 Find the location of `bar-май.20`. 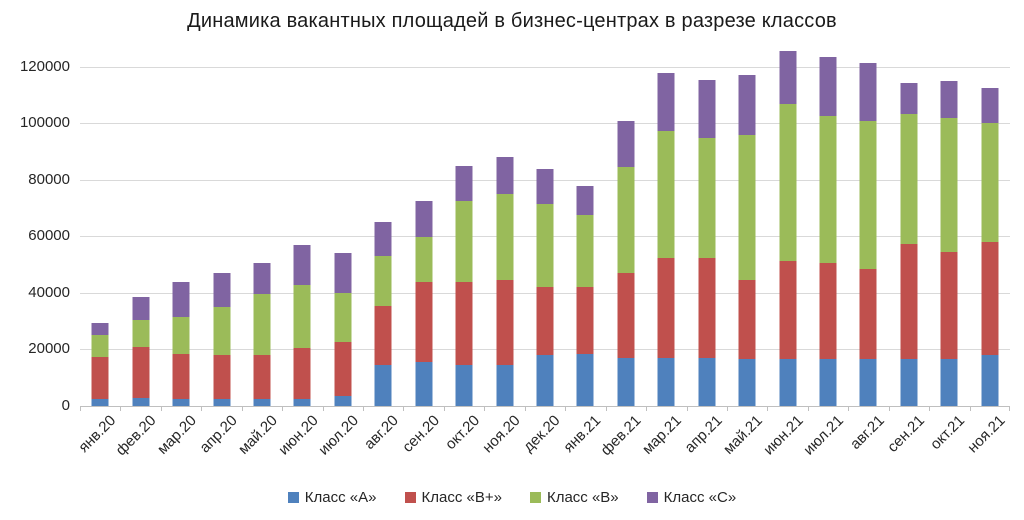

bar-май.20 is located at coordinates (262, 227).